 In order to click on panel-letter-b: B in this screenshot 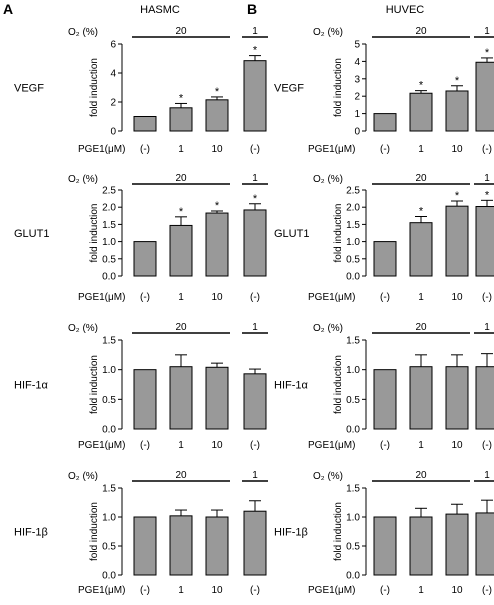, I will do `click(252, 9)`.